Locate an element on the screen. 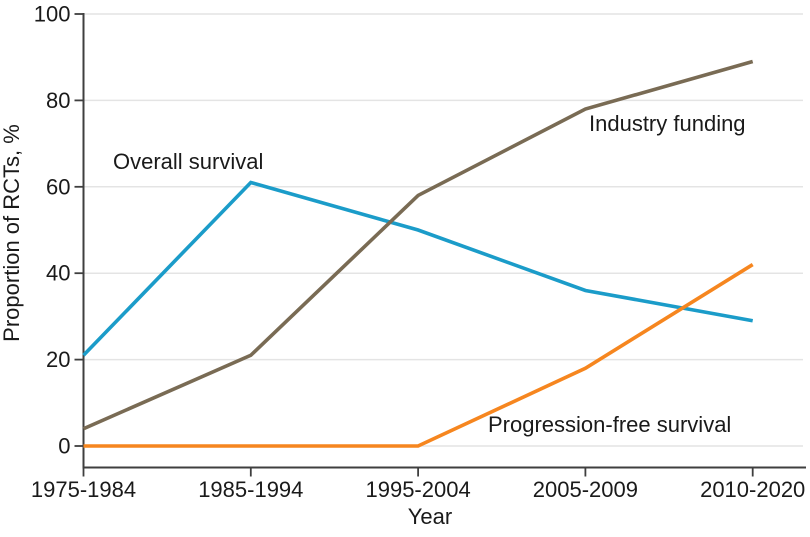 Image resolution: width=810 pixels, height=537 pixels. x-tick-label-1: 1985-1994 is located at coordinates (250, 489).